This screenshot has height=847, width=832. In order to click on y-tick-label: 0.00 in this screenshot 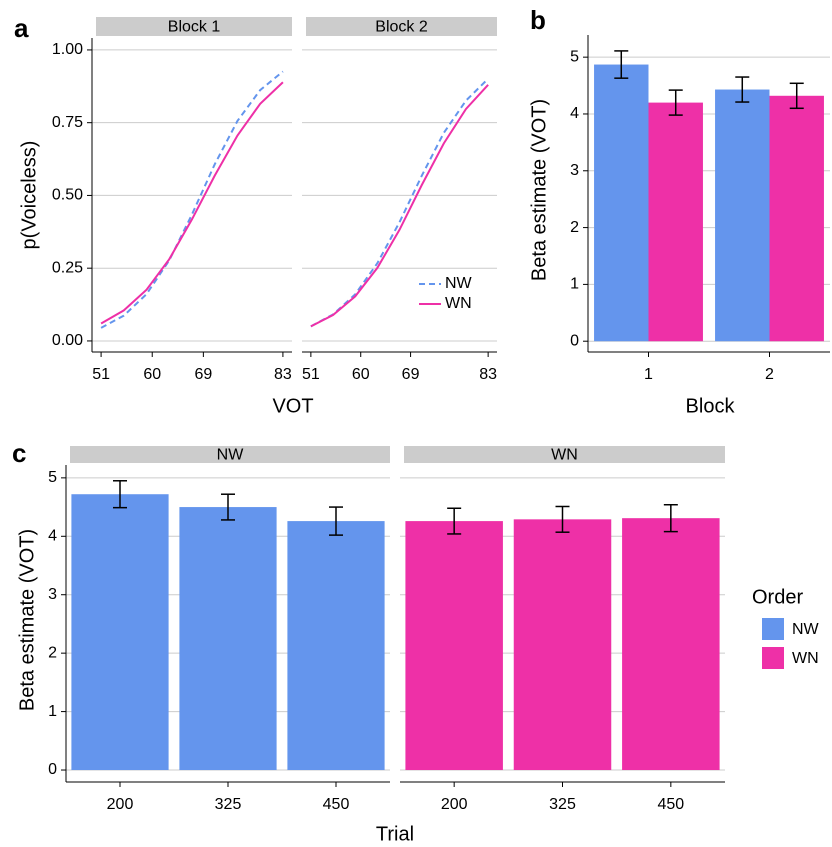, I will do `click(67, 340)`.